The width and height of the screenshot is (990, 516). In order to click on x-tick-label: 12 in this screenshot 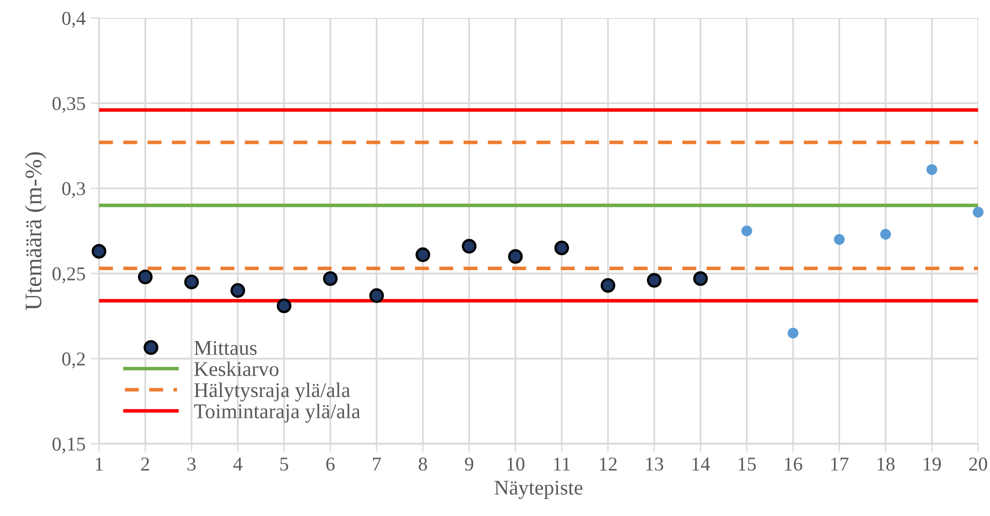, I will do `click(608, 464)`.